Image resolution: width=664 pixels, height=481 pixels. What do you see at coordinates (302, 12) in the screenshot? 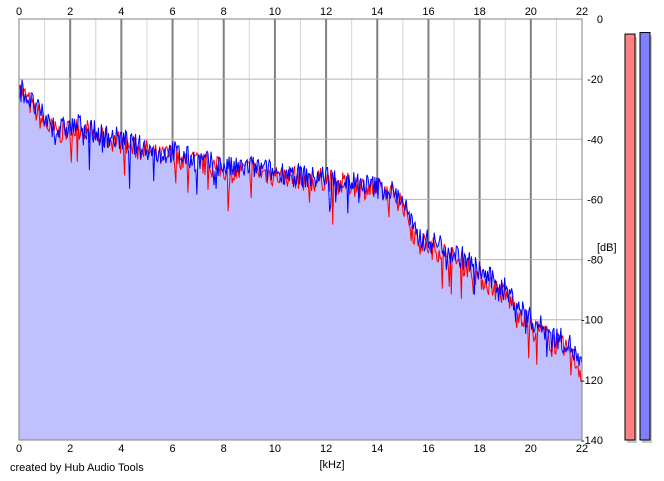
I see `top-x-tick-labels: 0 2 4 6 8 10 12 14 16 18 20 22` at bounding box center [302, 12].